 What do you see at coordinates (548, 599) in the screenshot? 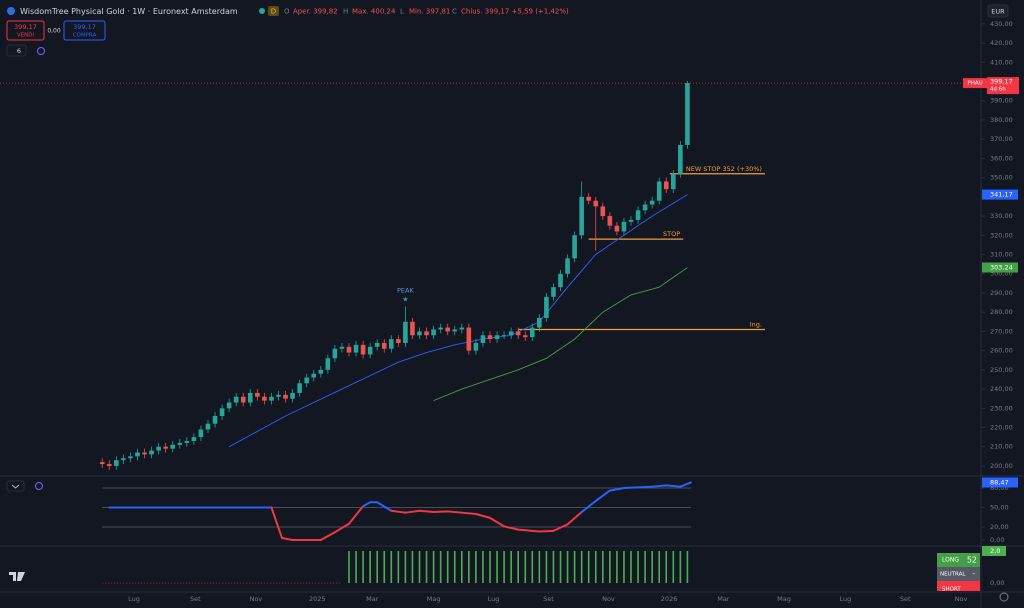
I see `x-tick-label: Set` at bounding box center [548, 599].